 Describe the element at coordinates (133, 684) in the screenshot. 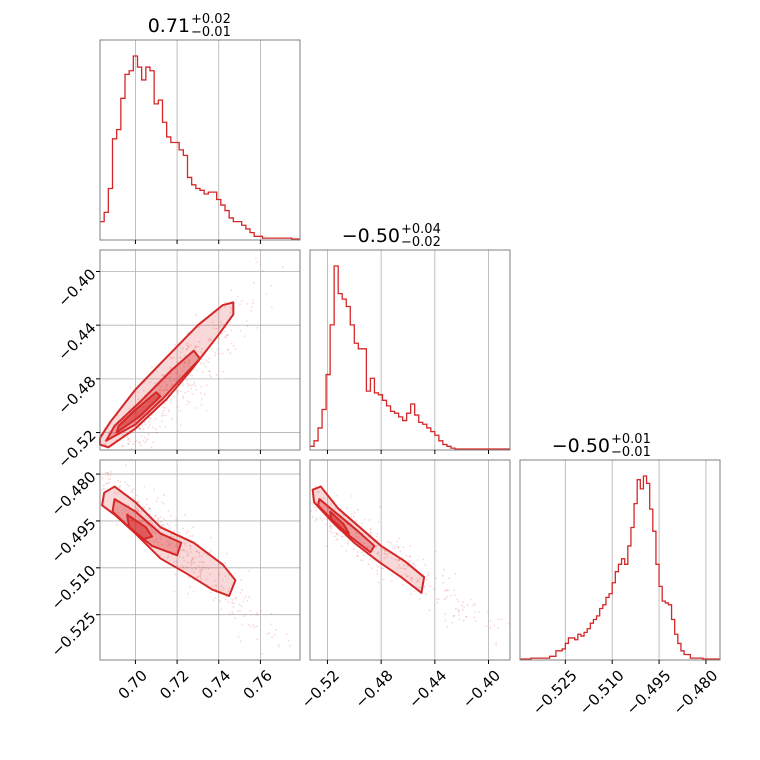

I see `x-tick-label: 0.70` at that location.